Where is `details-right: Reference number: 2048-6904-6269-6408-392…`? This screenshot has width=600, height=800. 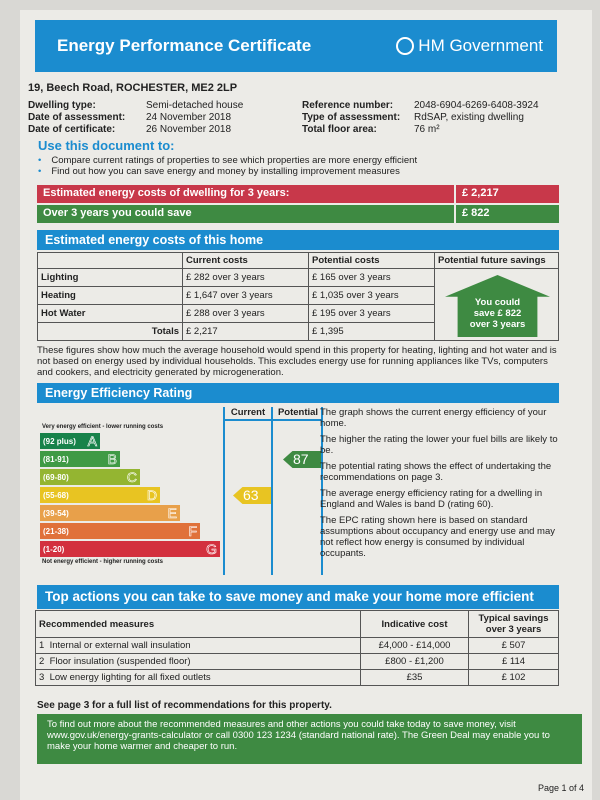 details-right: Reference number: 2048-6904-6269-6408-392… is located at coordinates (420, 118).